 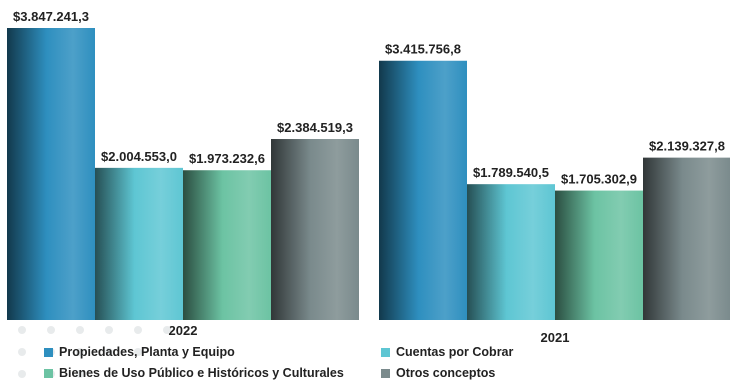 What do you see at coordinates (599, 179) in the screenshot?
I see `data-label: $1.705.302,9` at bounding box center [599, 179].